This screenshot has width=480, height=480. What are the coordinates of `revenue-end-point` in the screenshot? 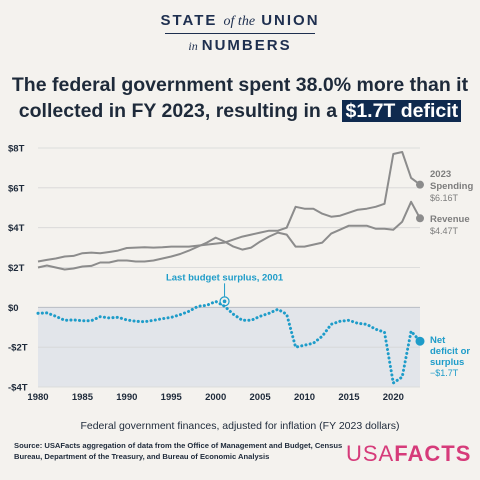 It's located at (420, 218).